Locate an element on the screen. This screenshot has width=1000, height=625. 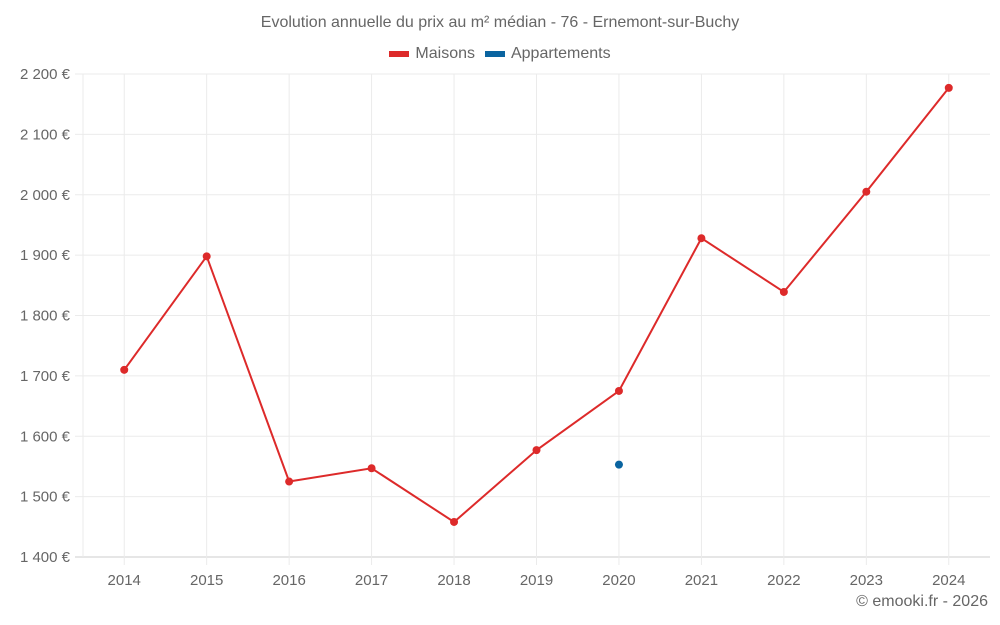
x-tick-label: 2017 is located at coordinates (371, 580).